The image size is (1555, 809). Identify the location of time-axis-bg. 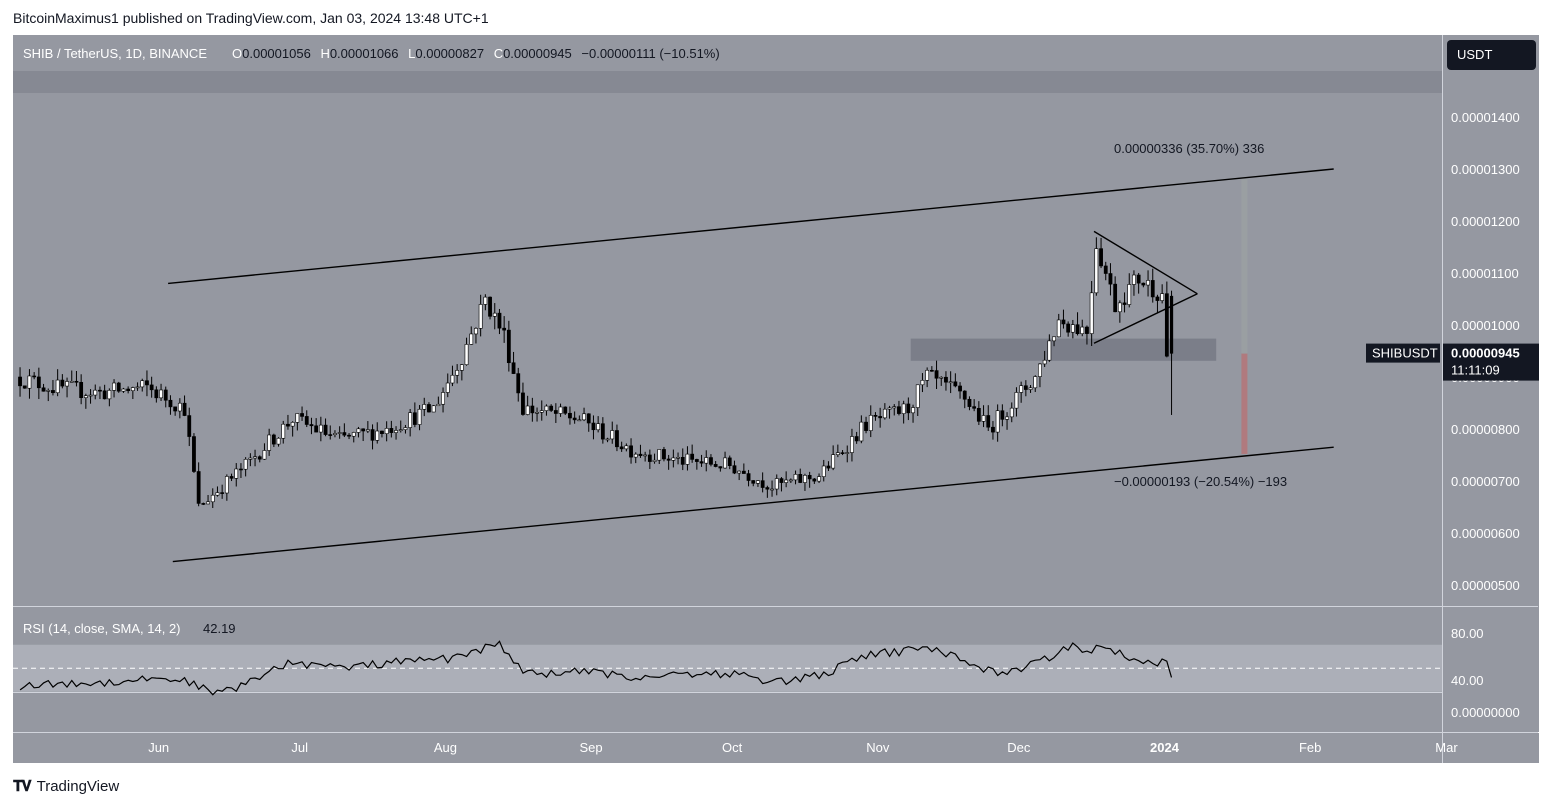
(727, 748).